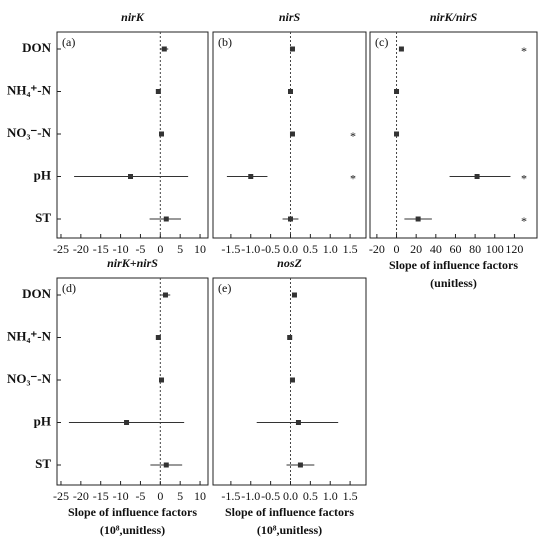 The image size is (550, 549). I want to click on panel-label: (d), so click(69, 288).